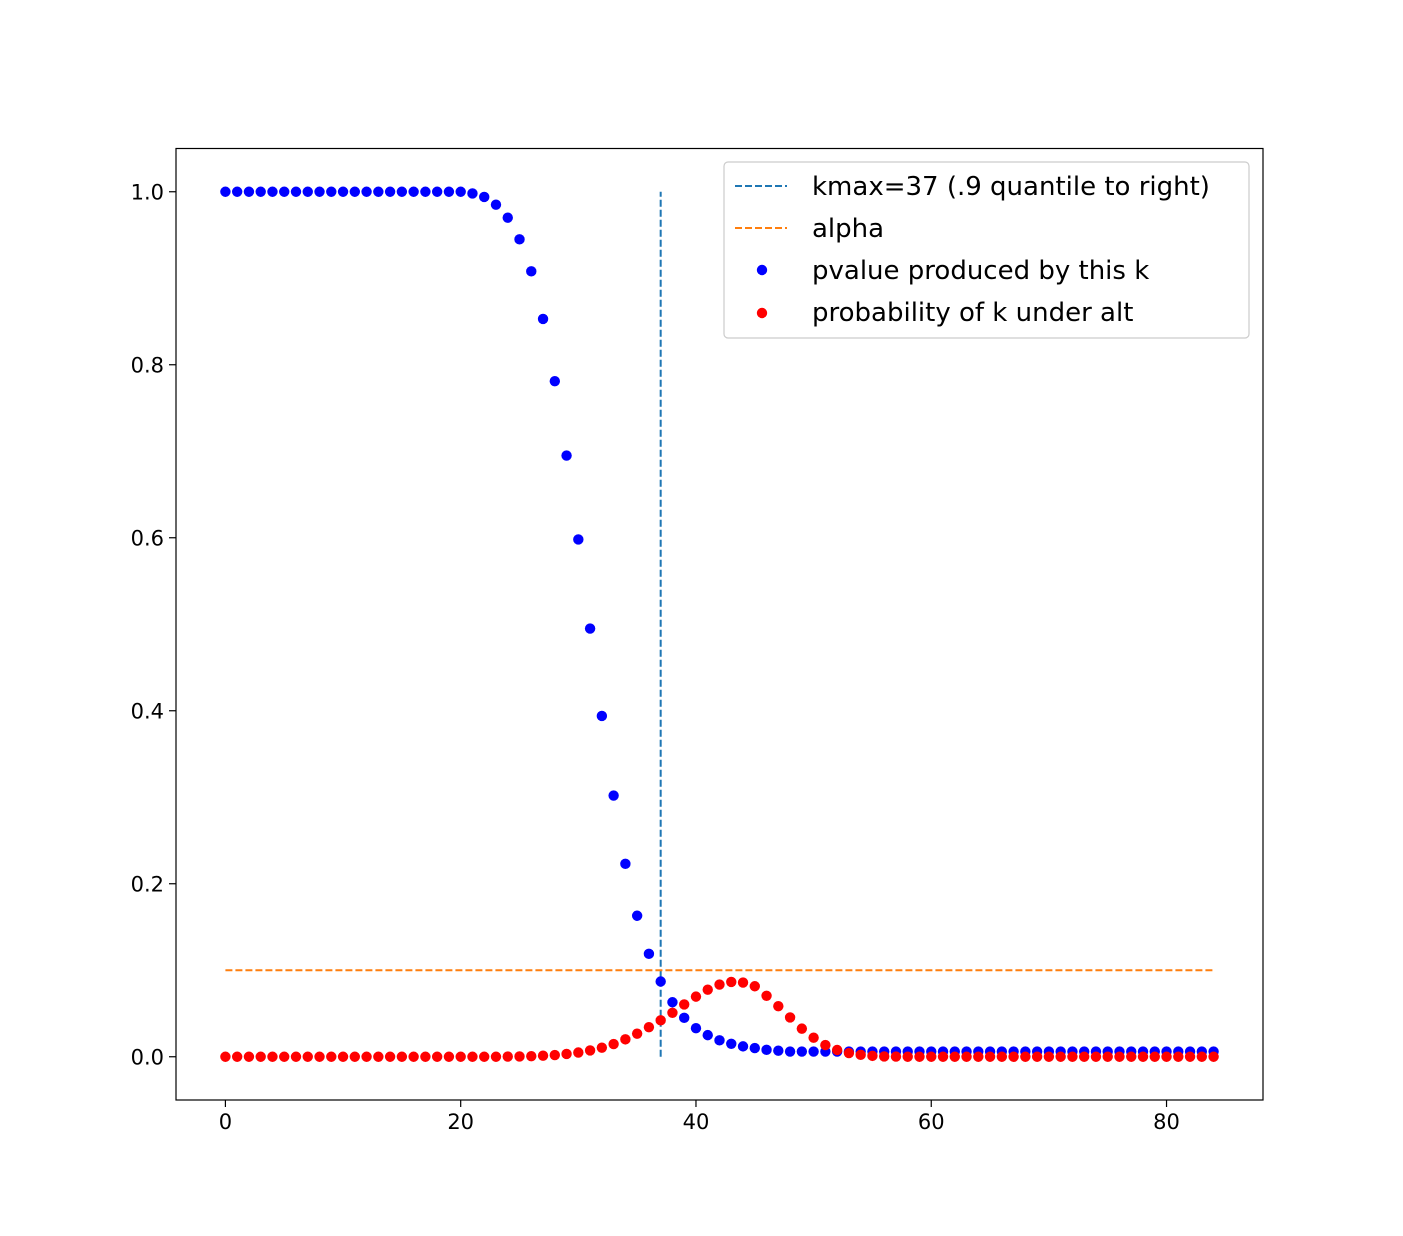 The width and height of the screenshot is (1403, 1236). Describe the element at coordinates (931, 1122) in the screenshot. I see `x-tick-label: 60` at that location.